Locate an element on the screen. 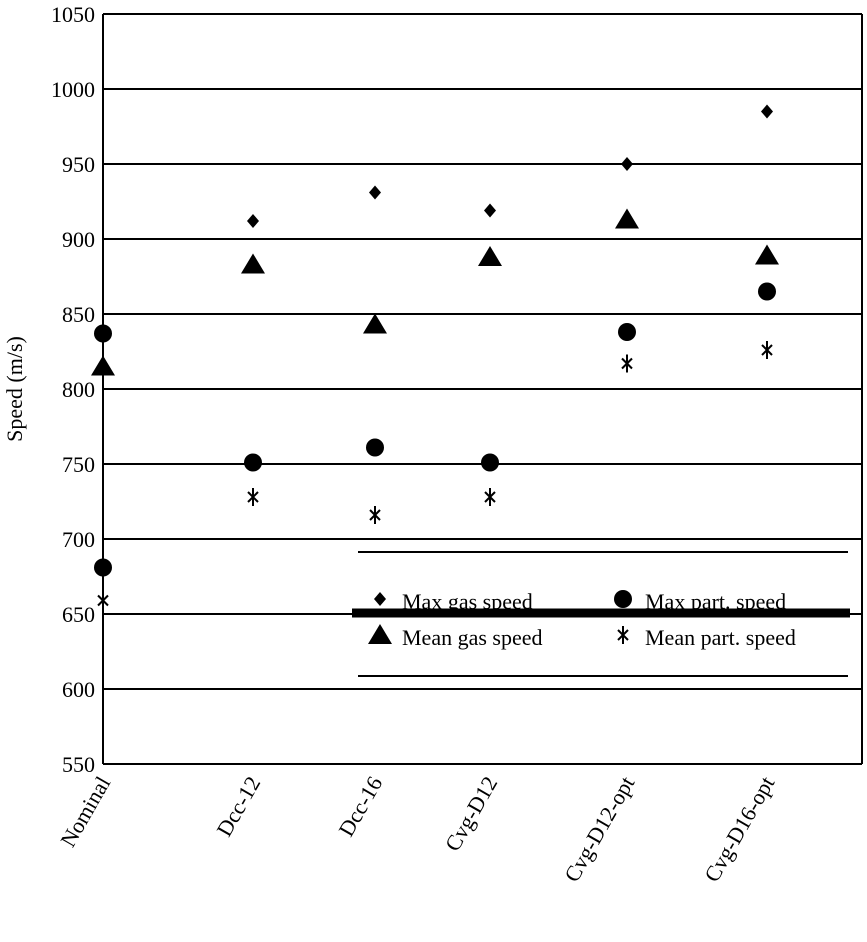 The width and height of the screenshot is (867, 942). y-axis-label: Speed (m/s) is located at coordinates (14, 389).